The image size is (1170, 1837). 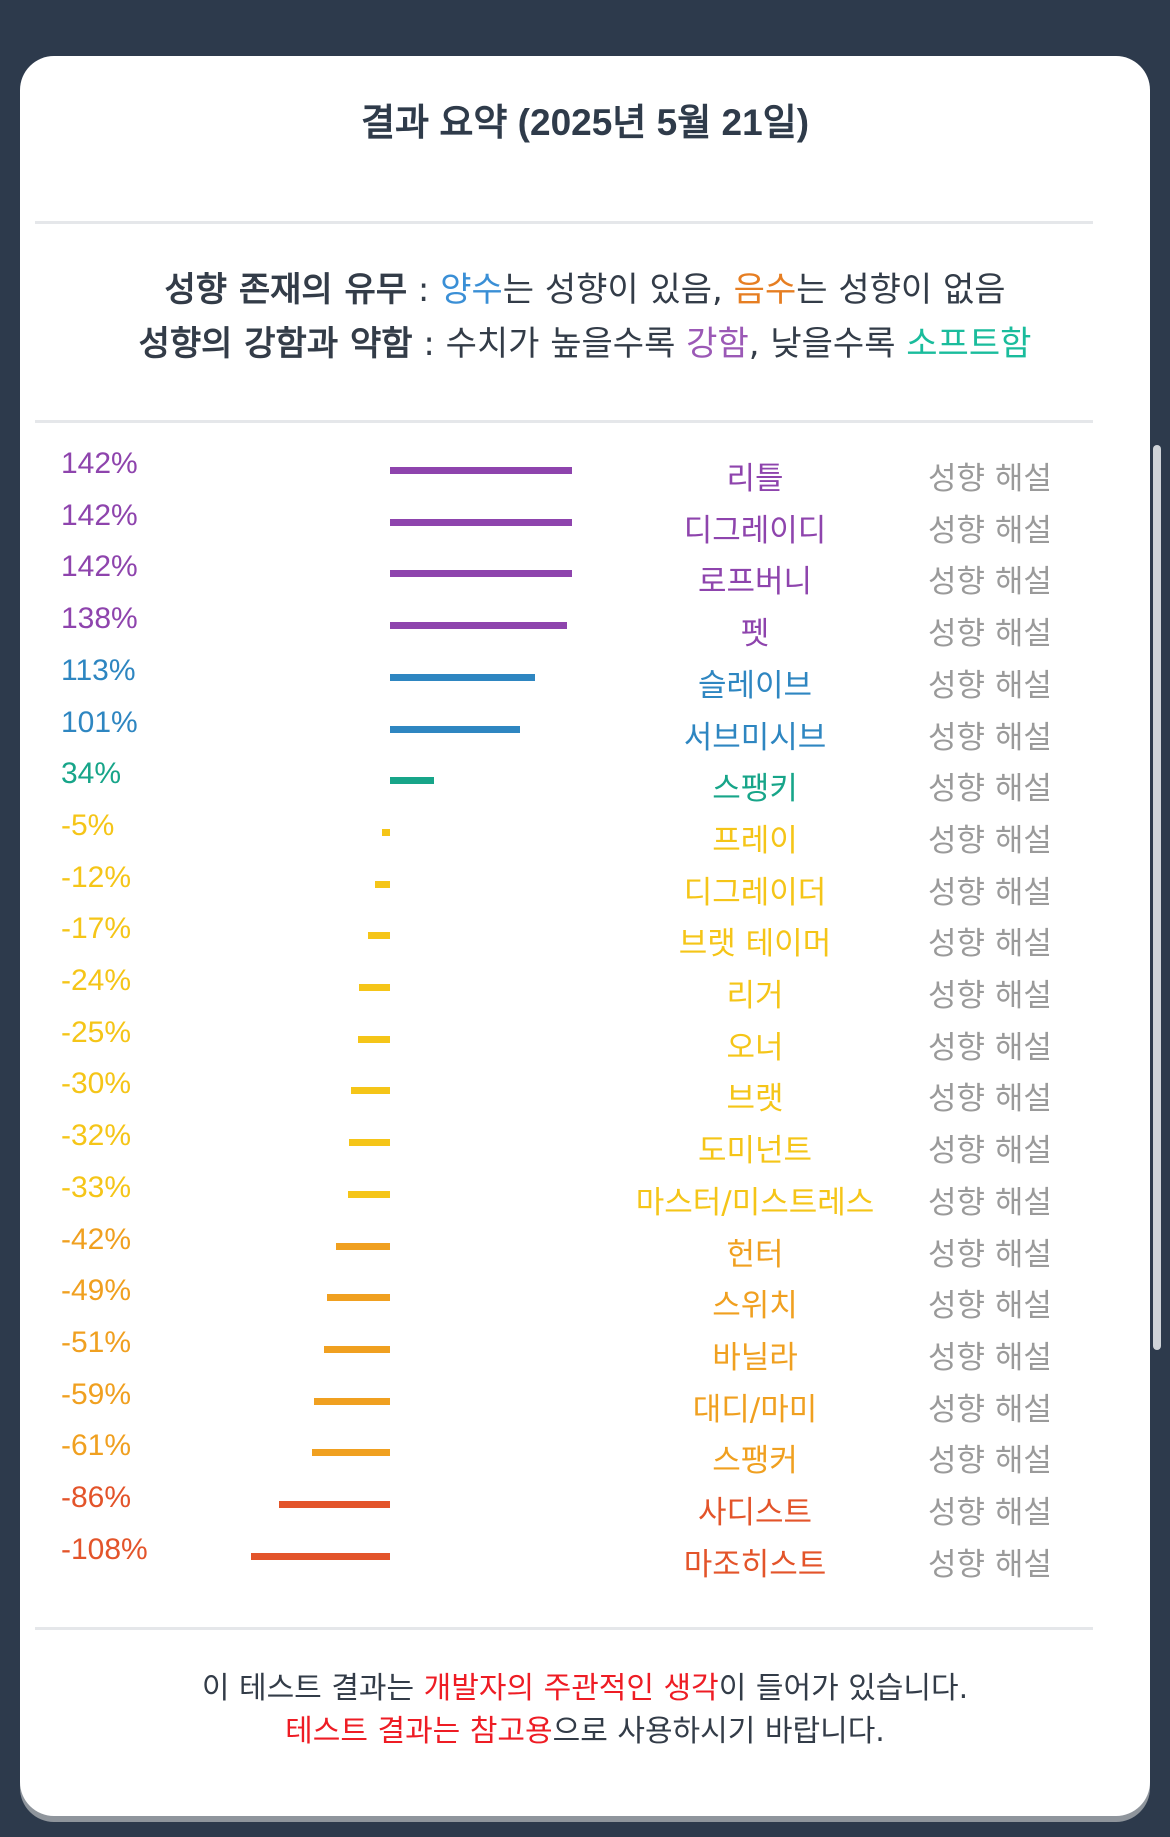 What do you see at coordinates (765, 290) in the screenshot?
I see `legend-negative: 음수` at bounding box center [765, 290].